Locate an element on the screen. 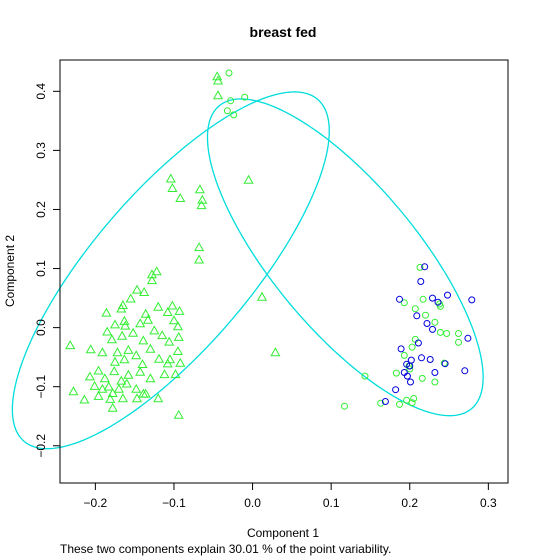 Image resolution: width=539 pixels, height=558 pixels. x-tick-label: 0.1 is located at coordinates (331, 503).